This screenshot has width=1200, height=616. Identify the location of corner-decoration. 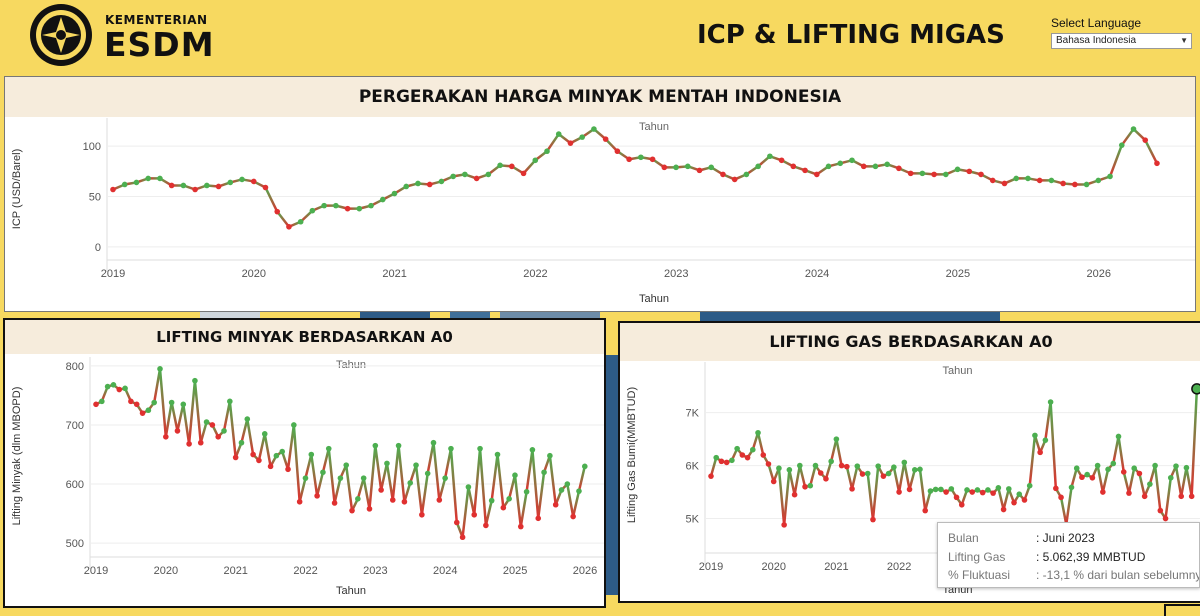
(1182, 610).